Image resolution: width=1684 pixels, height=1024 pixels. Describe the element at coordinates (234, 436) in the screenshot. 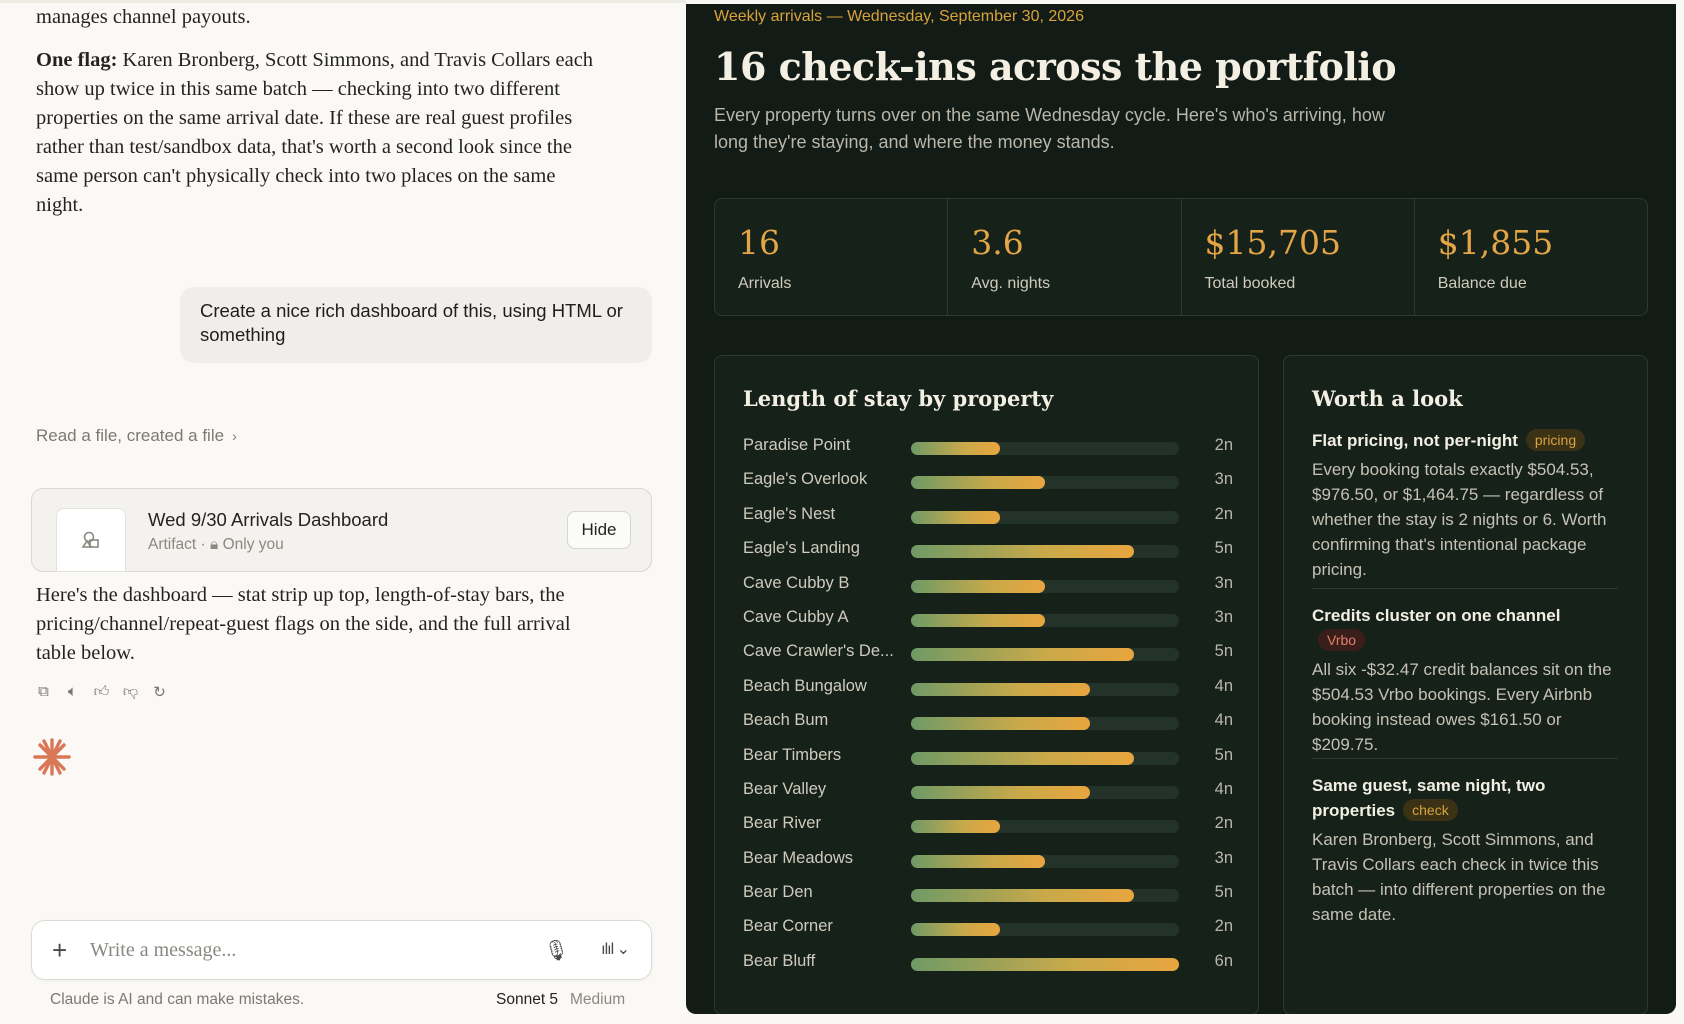

I see `chevron-right-icon: ›` at that location.